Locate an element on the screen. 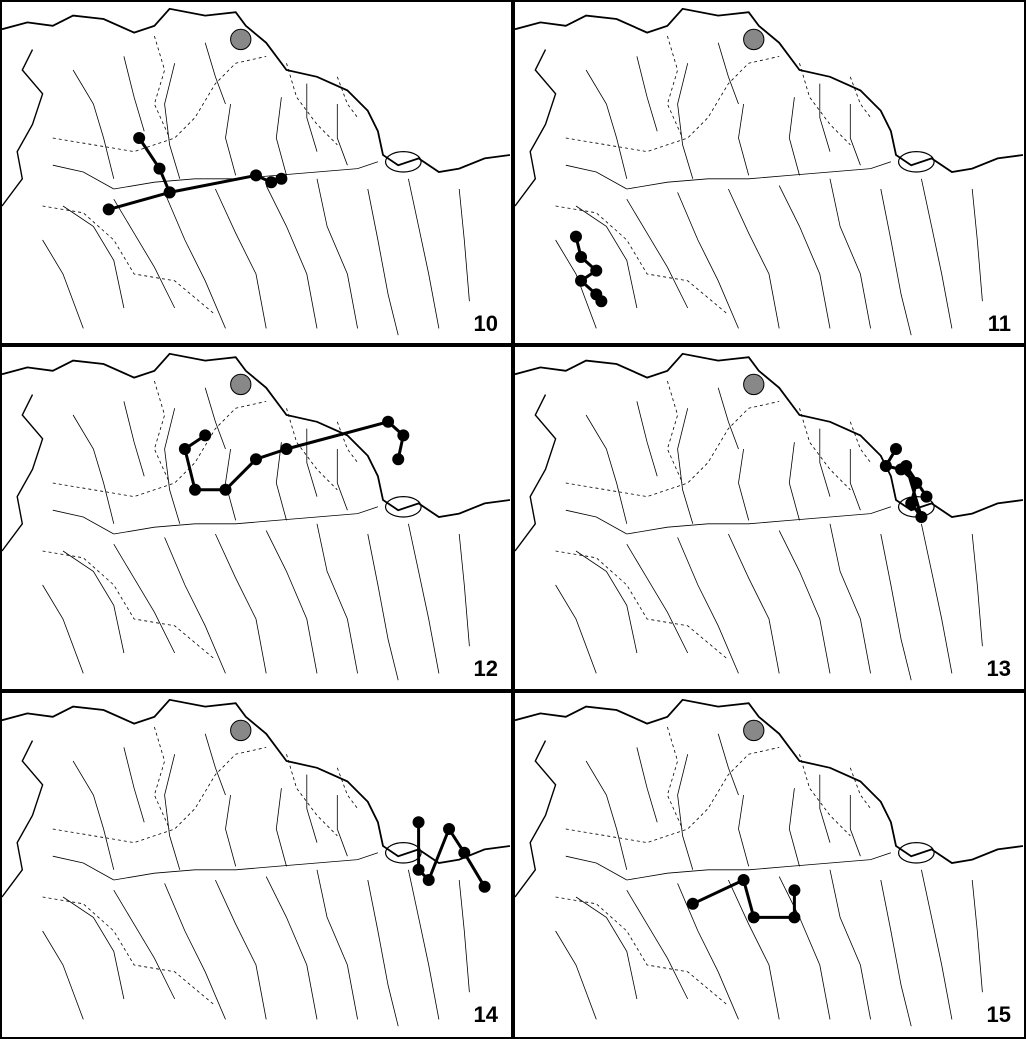 This screenshot has width=1026, height=1039. panel-number: 13 is located at coordinates (998, 669).